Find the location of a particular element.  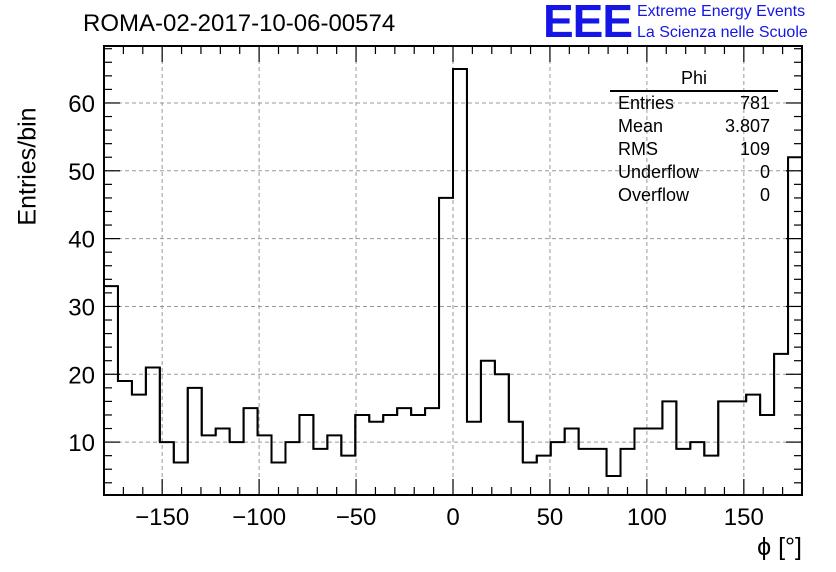

y-tick-label: 40 is located at coordinates (81, 240).